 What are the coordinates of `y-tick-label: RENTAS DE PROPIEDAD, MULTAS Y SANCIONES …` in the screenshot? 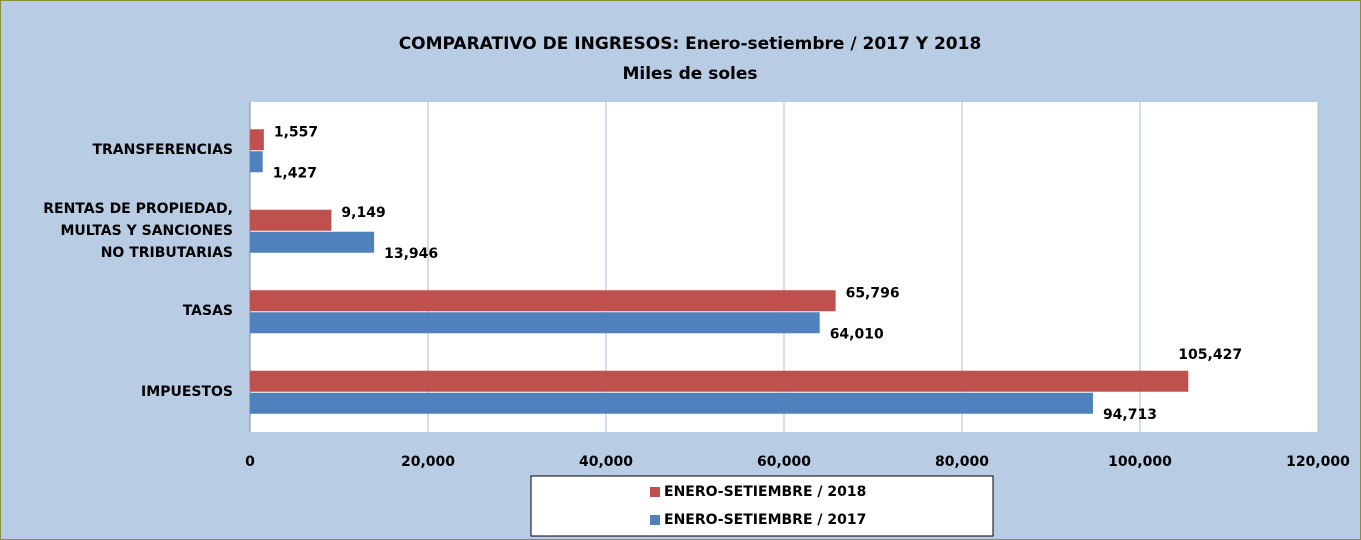 It's located at (138, 230).